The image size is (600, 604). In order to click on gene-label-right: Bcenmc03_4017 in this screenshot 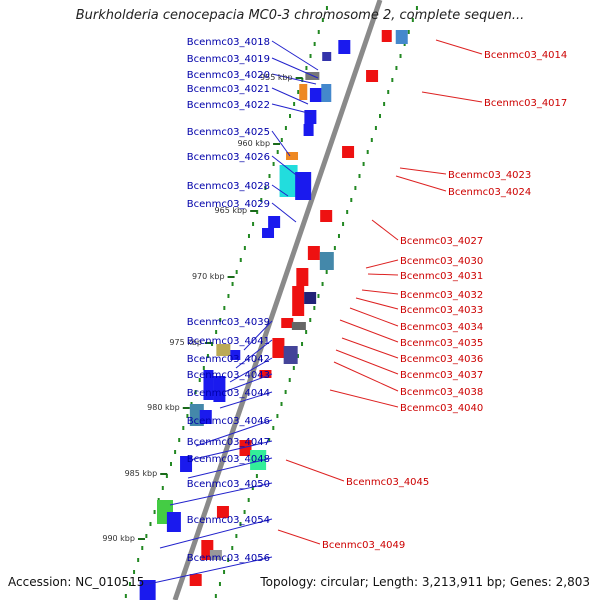, I will do `click(525, 103)`.